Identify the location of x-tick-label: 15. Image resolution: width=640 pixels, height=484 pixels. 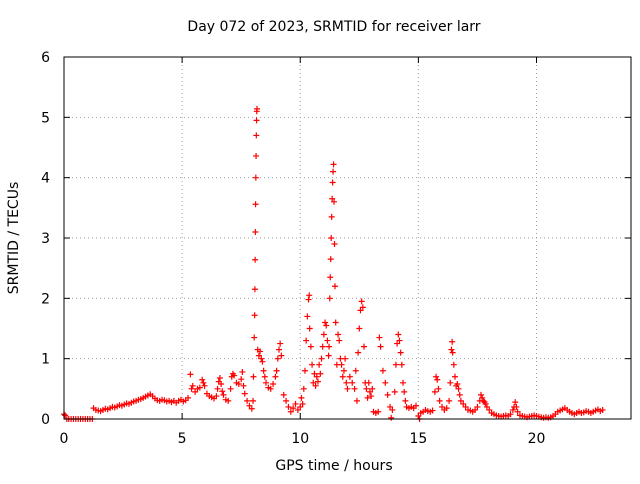
(418, 439).